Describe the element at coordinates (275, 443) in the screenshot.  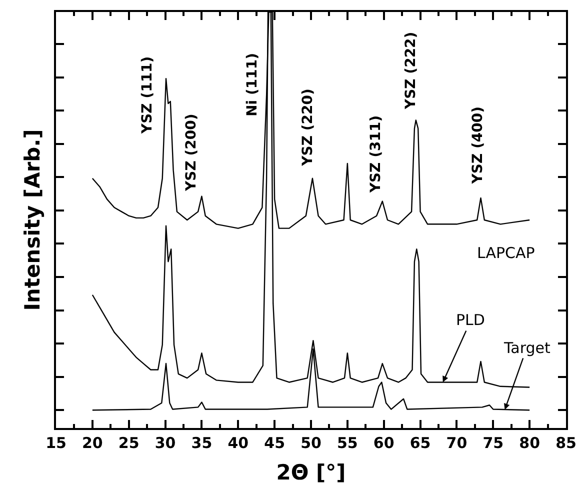
I see `x-tick-label: 45` at that location.